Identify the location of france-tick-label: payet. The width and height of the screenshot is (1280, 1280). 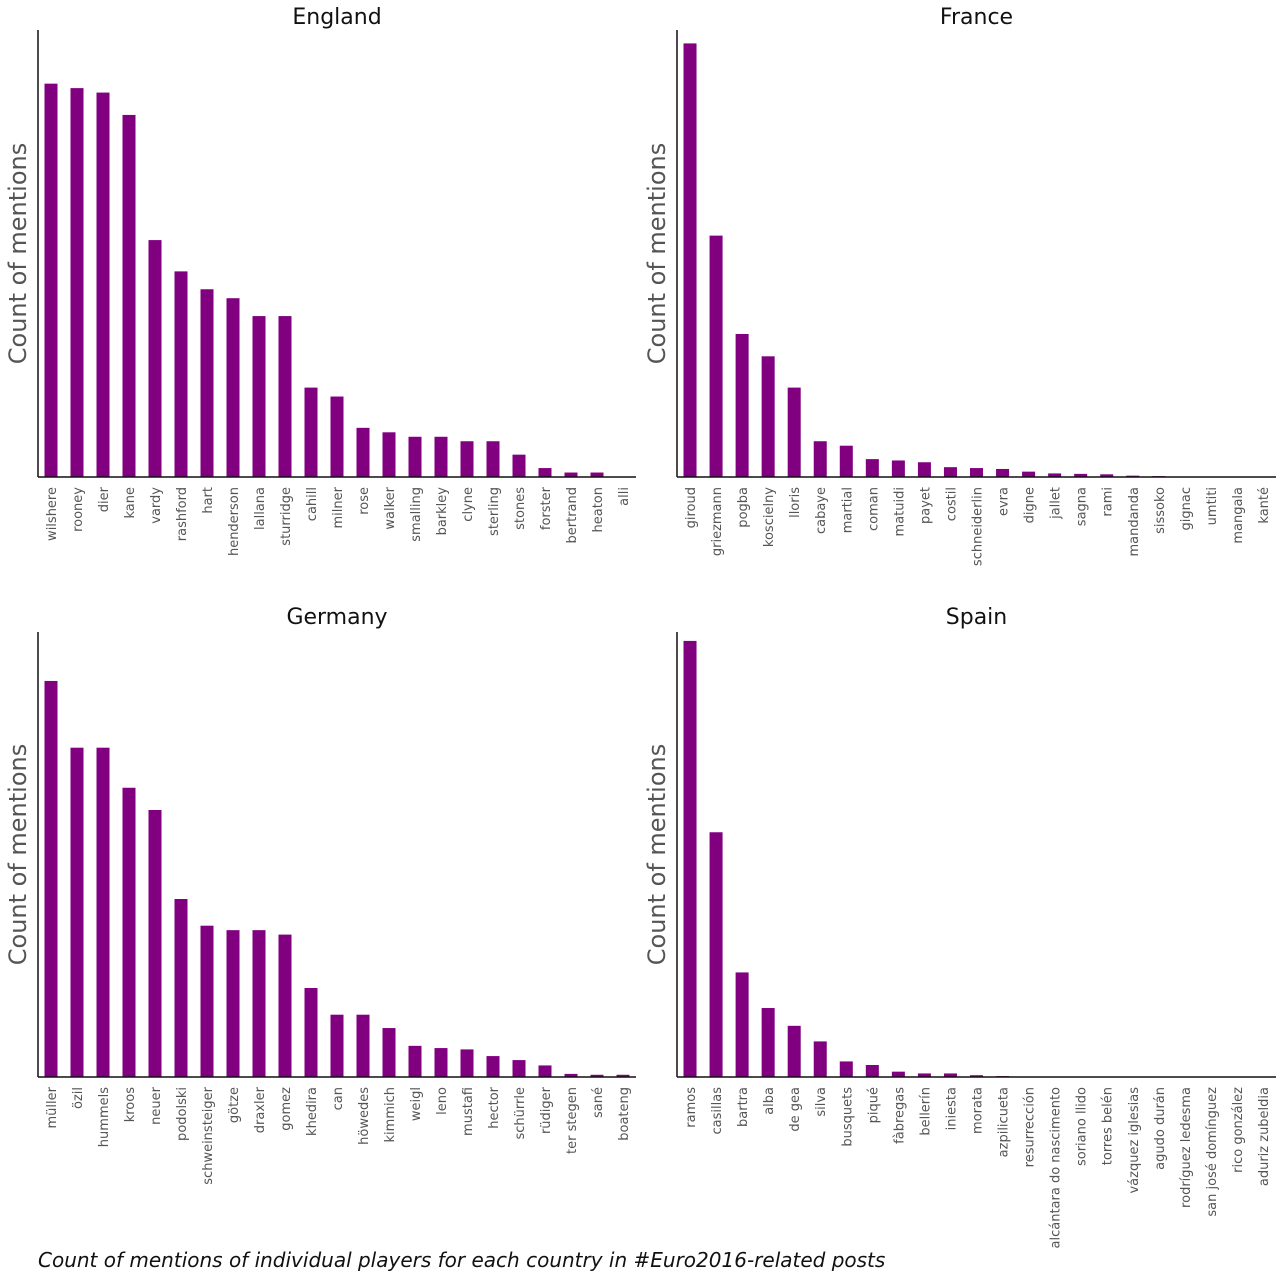
(925, 505).